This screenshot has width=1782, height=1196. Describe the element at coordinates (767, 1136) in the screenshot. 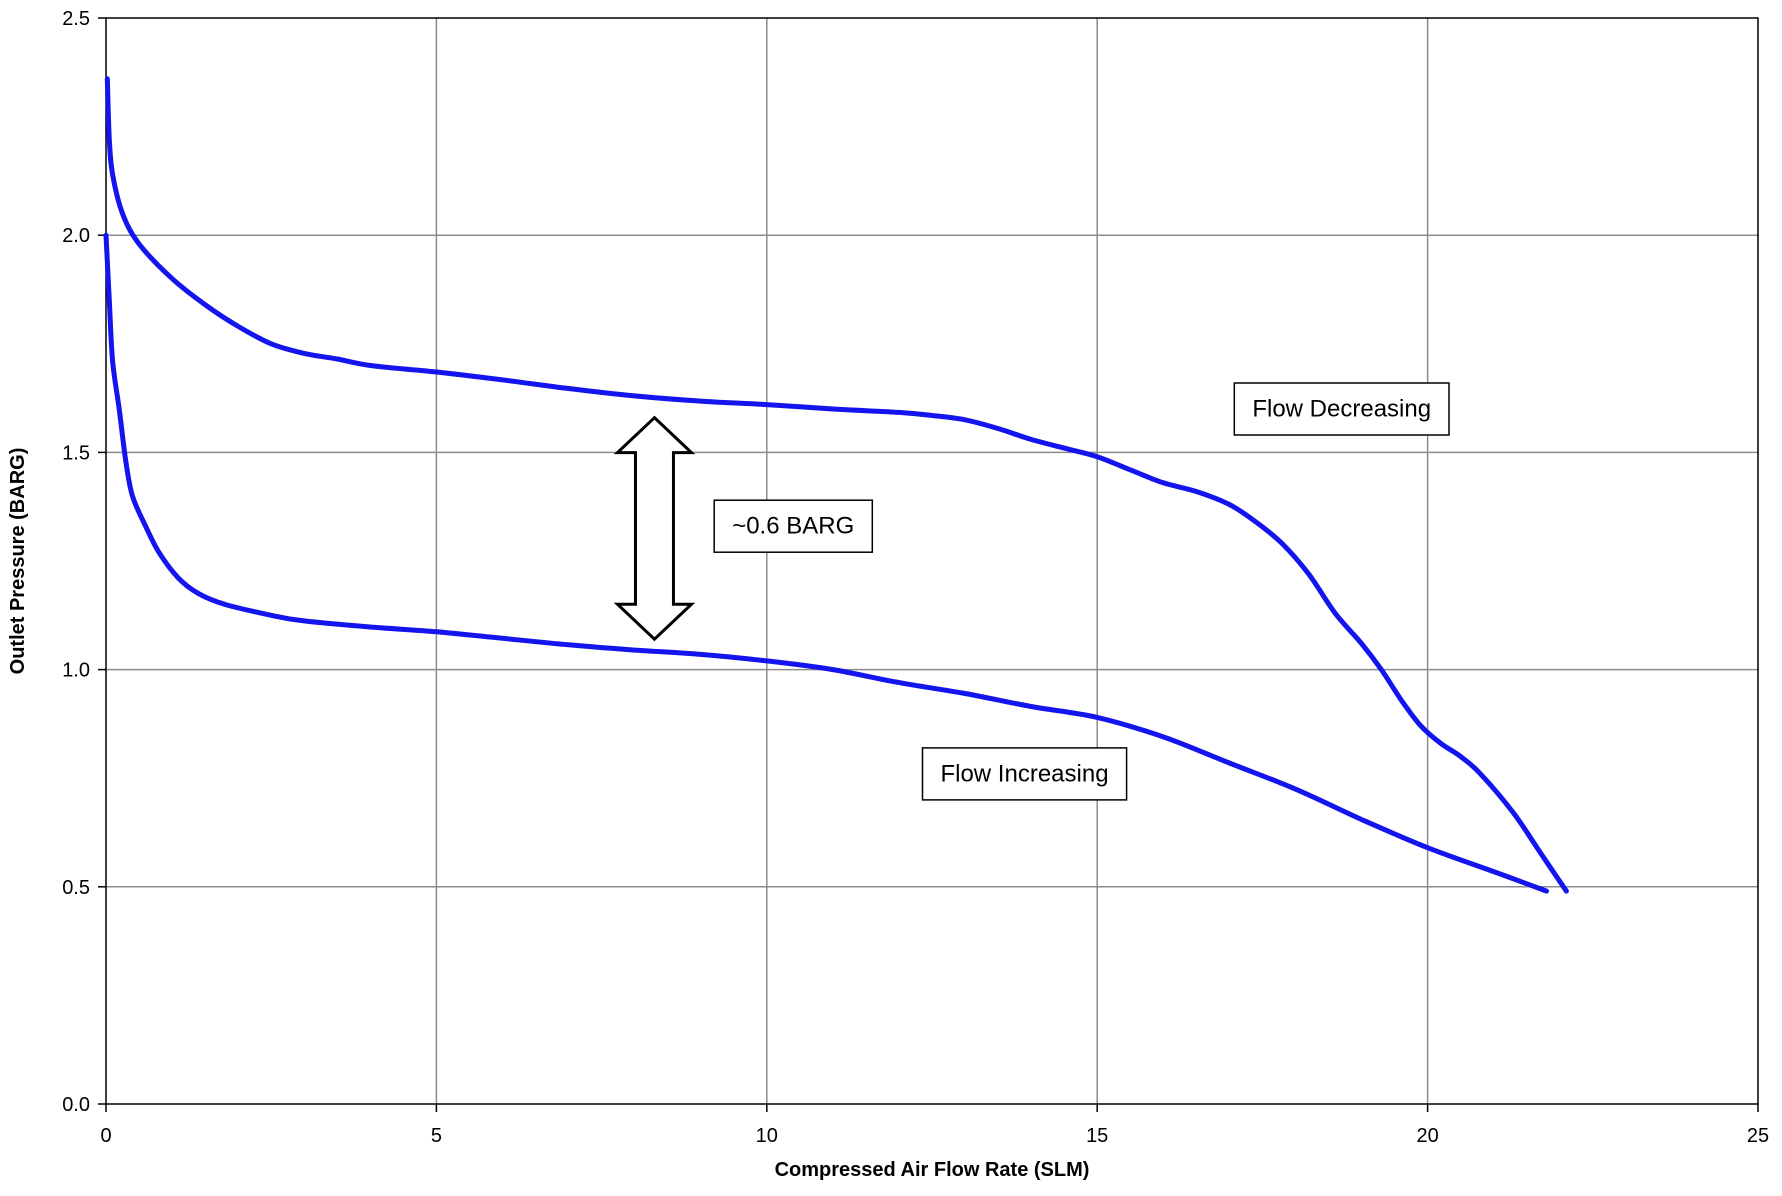

I see `x-tick-label: 10` at that location.